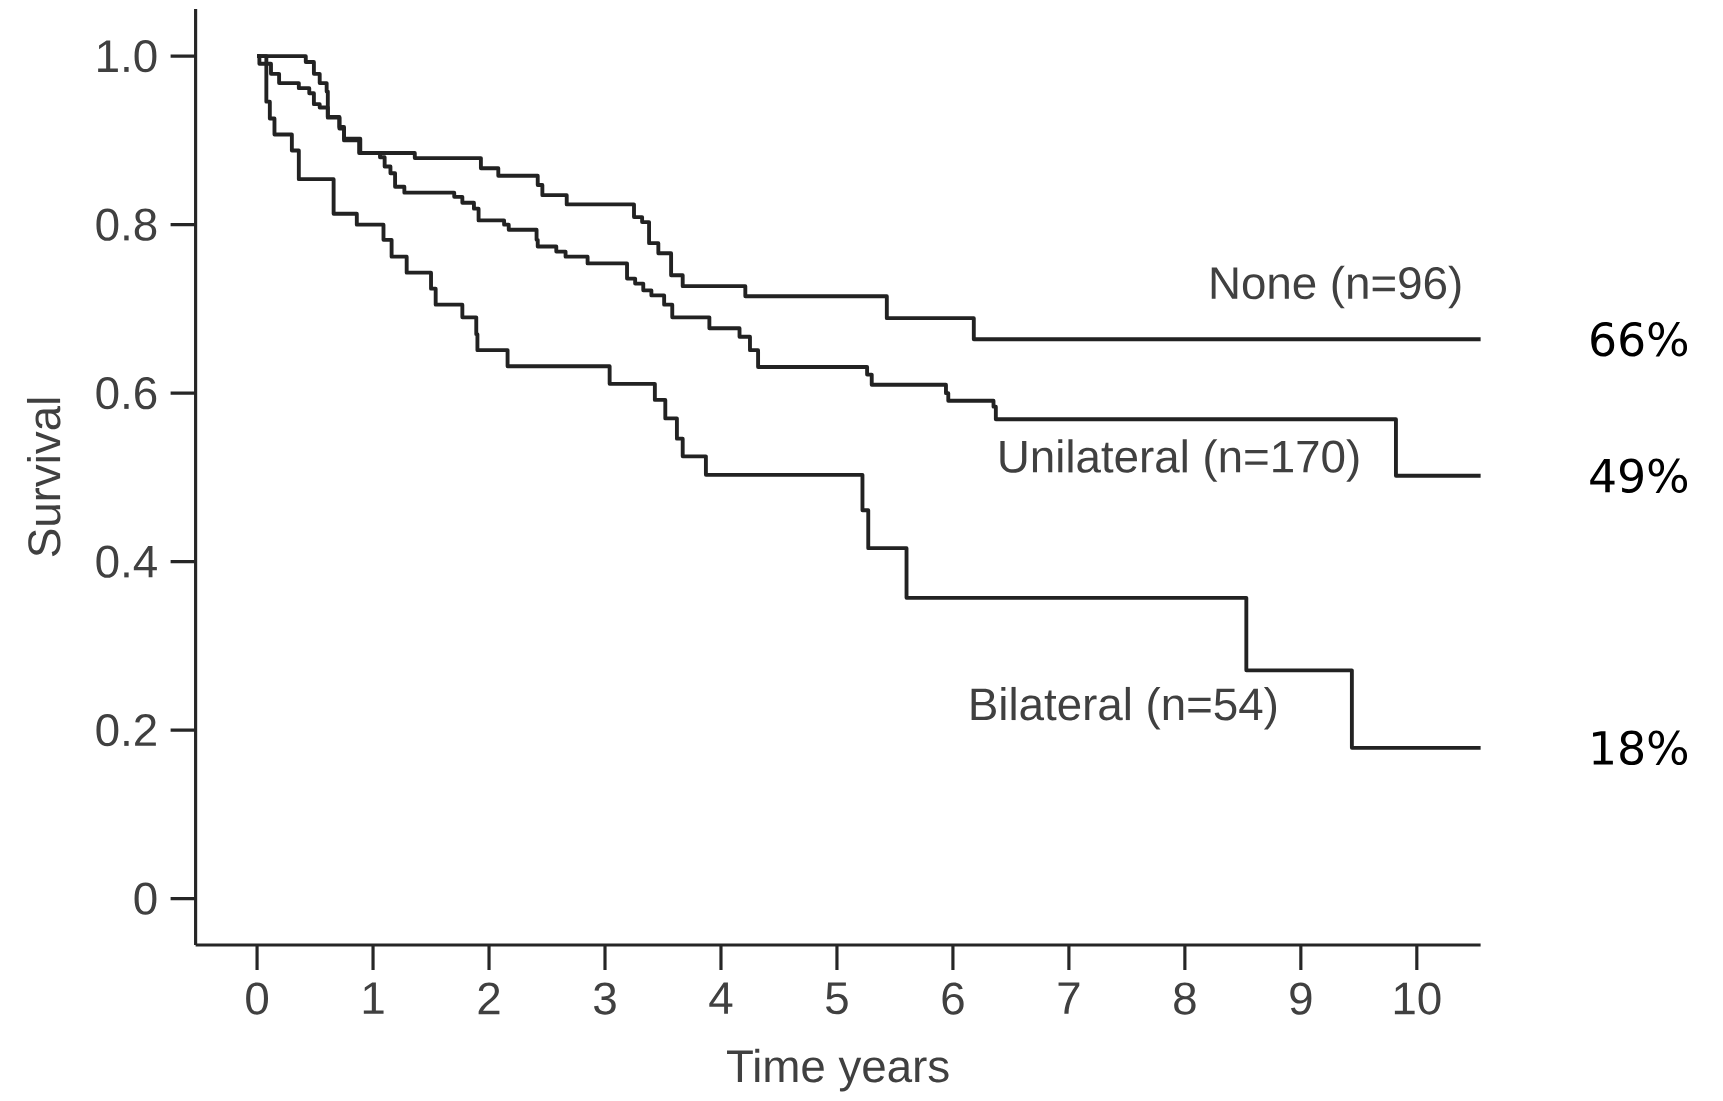  What do you see at coordinates (605, 998) in the screenshot?
I see `x-tick-label: 3` at bounding box center [605, 998].